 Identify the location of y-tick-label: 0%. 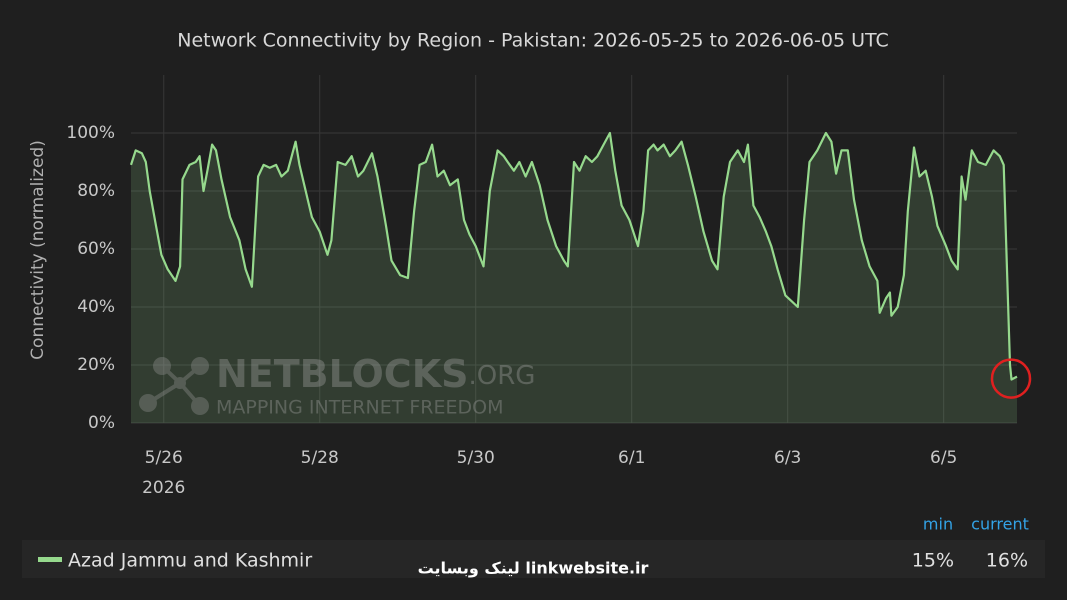
(101, 423).